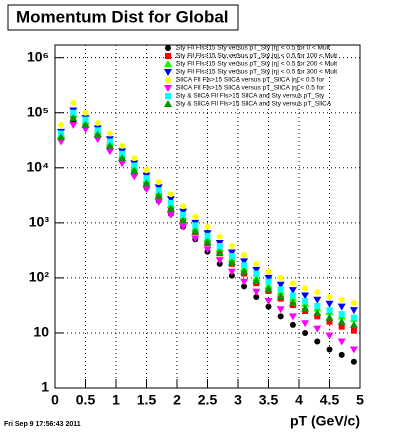 The image size is (400, 433). I want to click on y-tick-label: 10², so click(39, 277).